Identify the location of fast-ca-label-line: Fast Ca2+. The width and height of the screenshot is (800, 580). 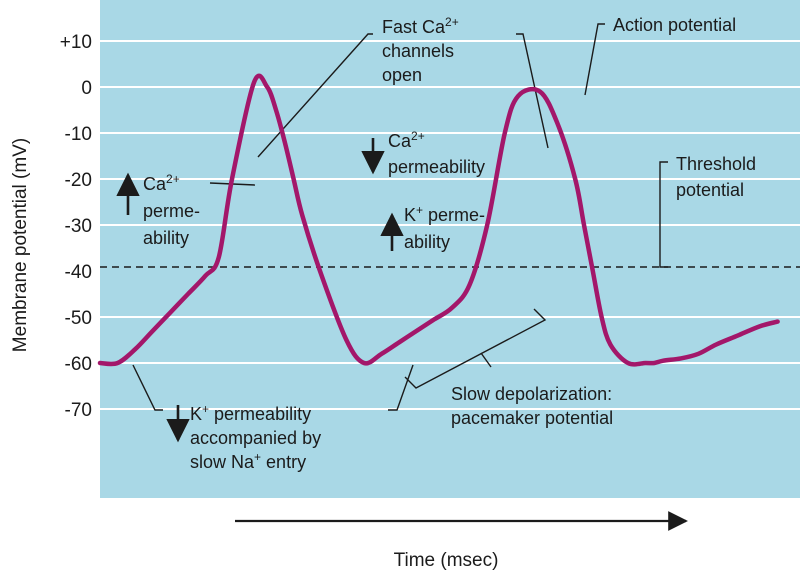
(420, 26).